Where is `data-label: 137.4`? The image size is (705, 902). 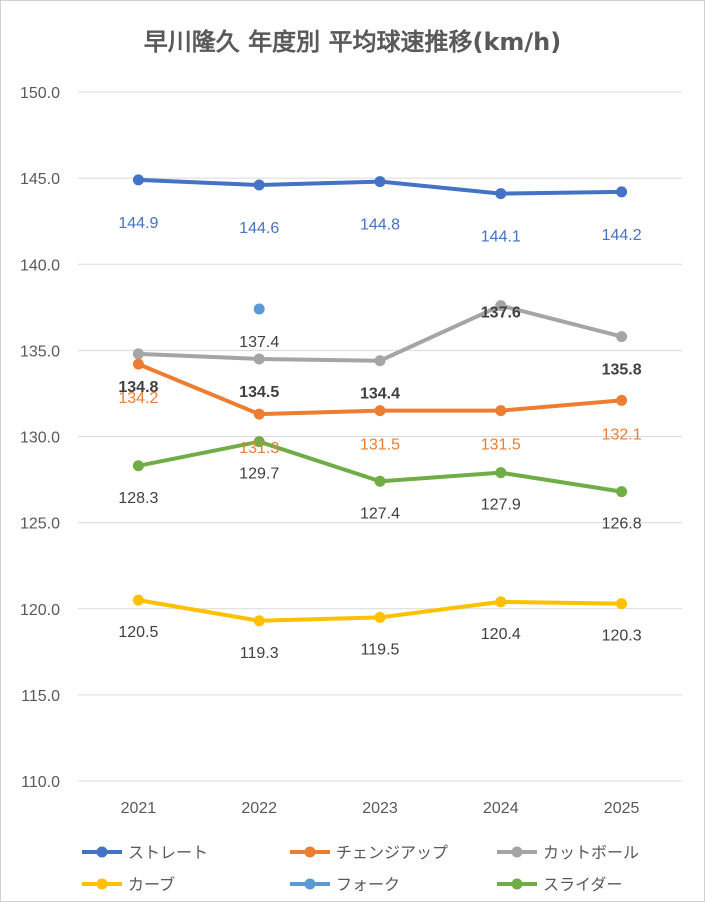 data-label: 137.4 is located at coordinates (259, 342).